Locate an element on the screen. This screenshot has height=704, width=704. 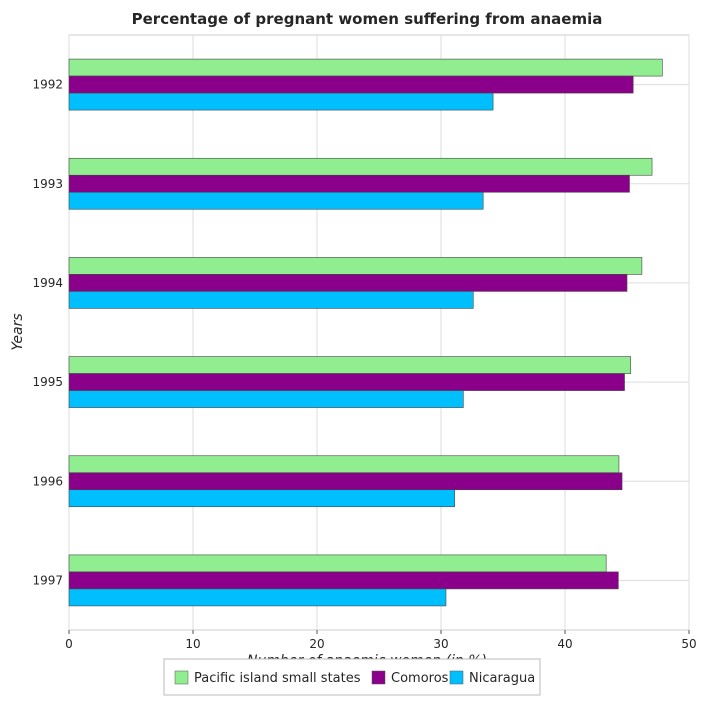
y-tick-label: 1993 is located at coordinates (47, 184).